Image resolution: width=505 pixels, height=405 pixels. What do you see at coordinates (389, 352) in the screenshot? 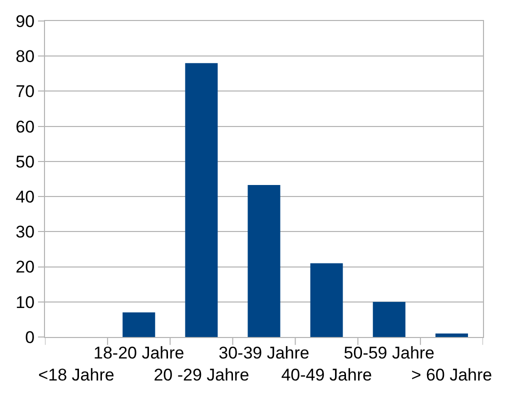
I see `x-tick-label: 50-59 Jahre` at bounding box center [389, 352].